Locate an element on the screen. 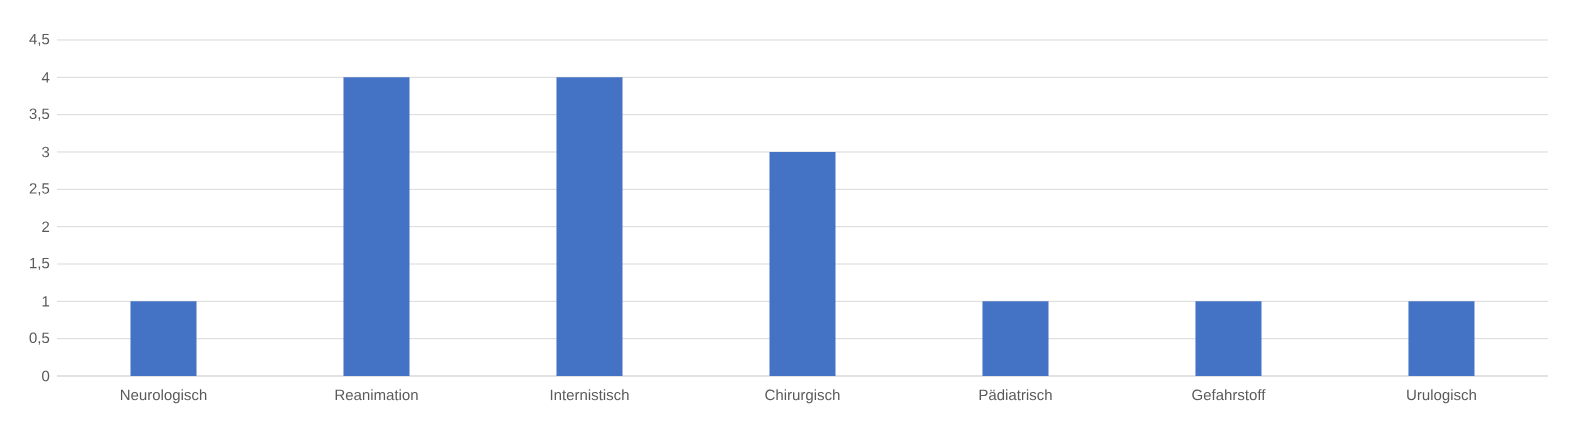  y-tick-label: 2,5 is located at coordinates (39, 189).